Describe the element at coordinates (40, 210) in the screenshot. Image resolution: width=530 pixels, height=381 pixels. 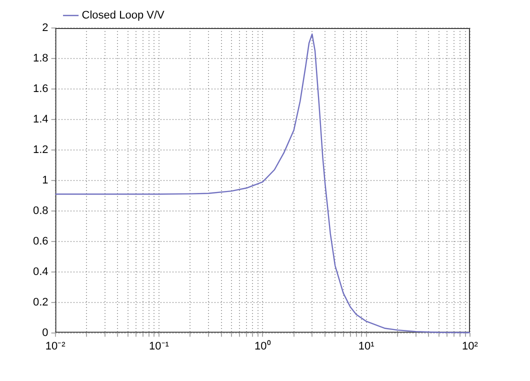
I see `y-tick-label: 0.8` at that location.